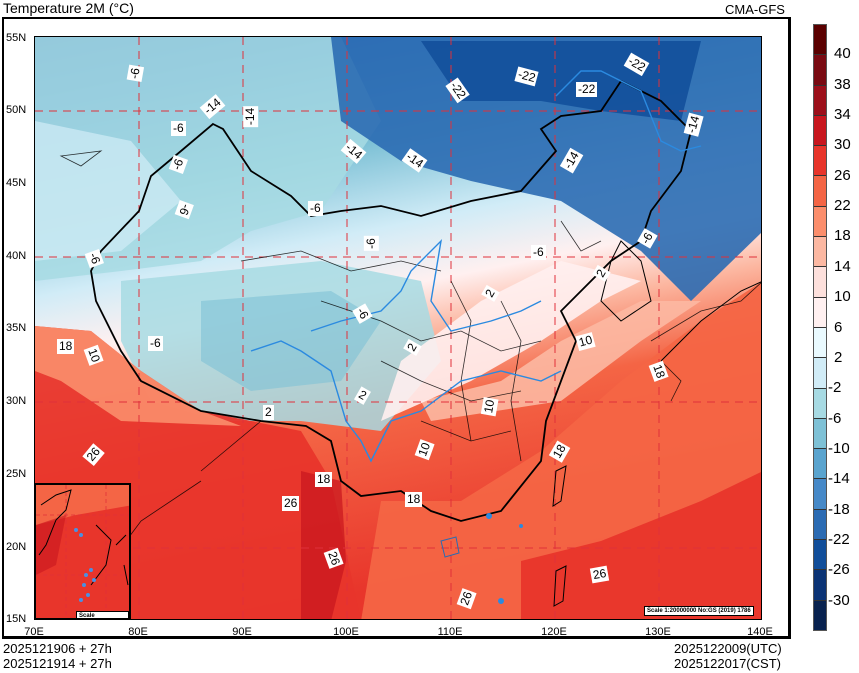 Image resolution: width=859 pixels, height=673 pixels. I want to click on lat-label: 15N, so click(16, 619).